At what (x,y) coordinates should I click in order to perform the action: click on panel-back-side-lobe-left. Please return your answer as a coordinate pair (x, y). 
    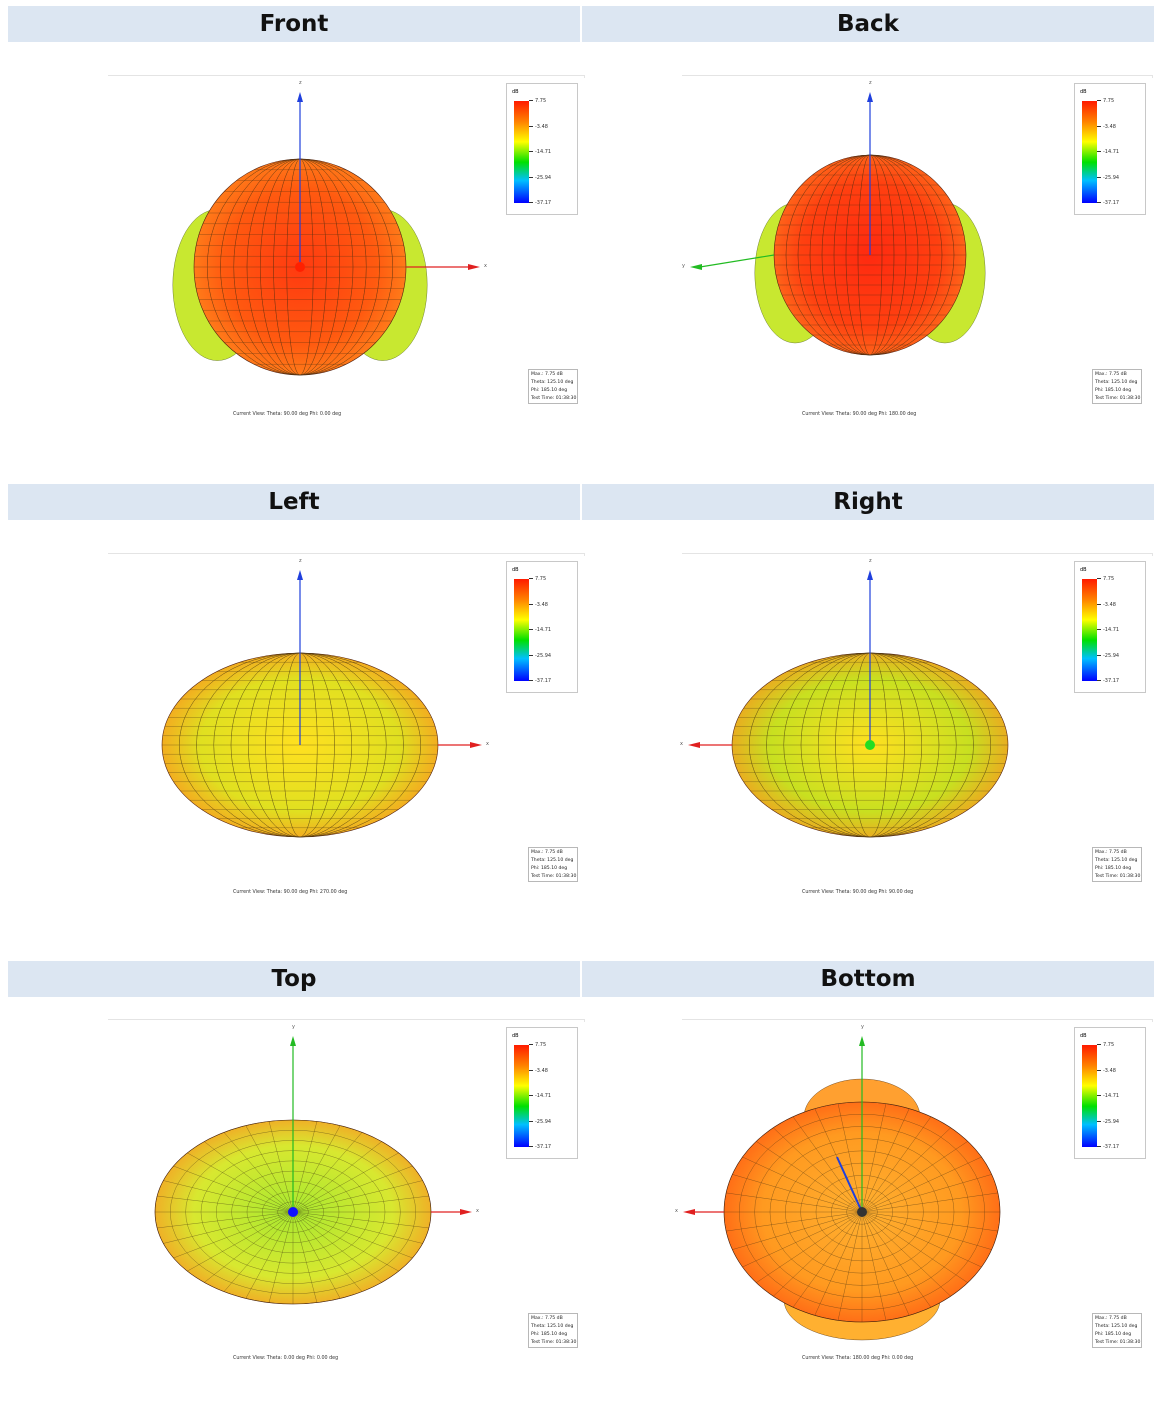
    Looking at the image, I should click on (795, 273).